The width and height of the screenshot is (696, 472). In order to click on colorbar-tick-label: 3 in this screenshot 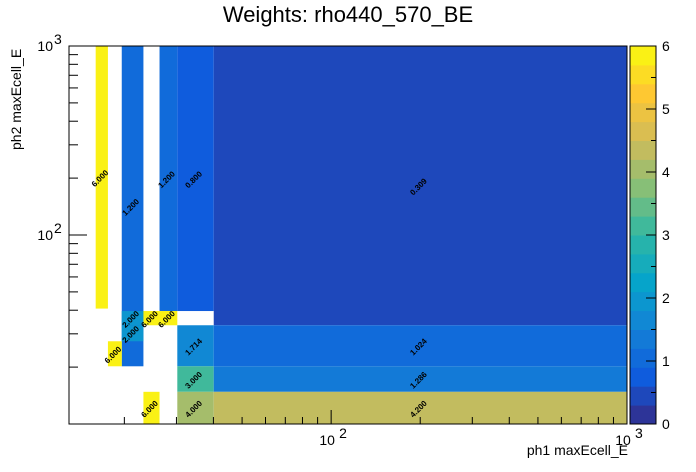, I will do `click(666, 235)`.